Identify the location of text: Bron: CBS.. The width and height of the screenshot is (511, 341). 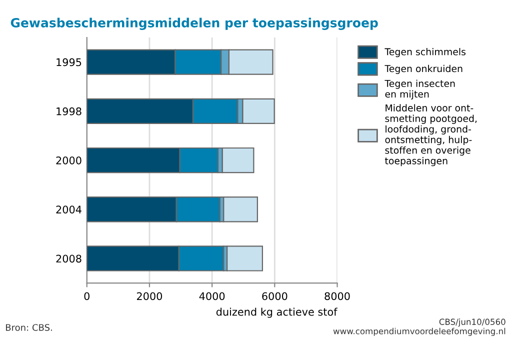
(29, 327).